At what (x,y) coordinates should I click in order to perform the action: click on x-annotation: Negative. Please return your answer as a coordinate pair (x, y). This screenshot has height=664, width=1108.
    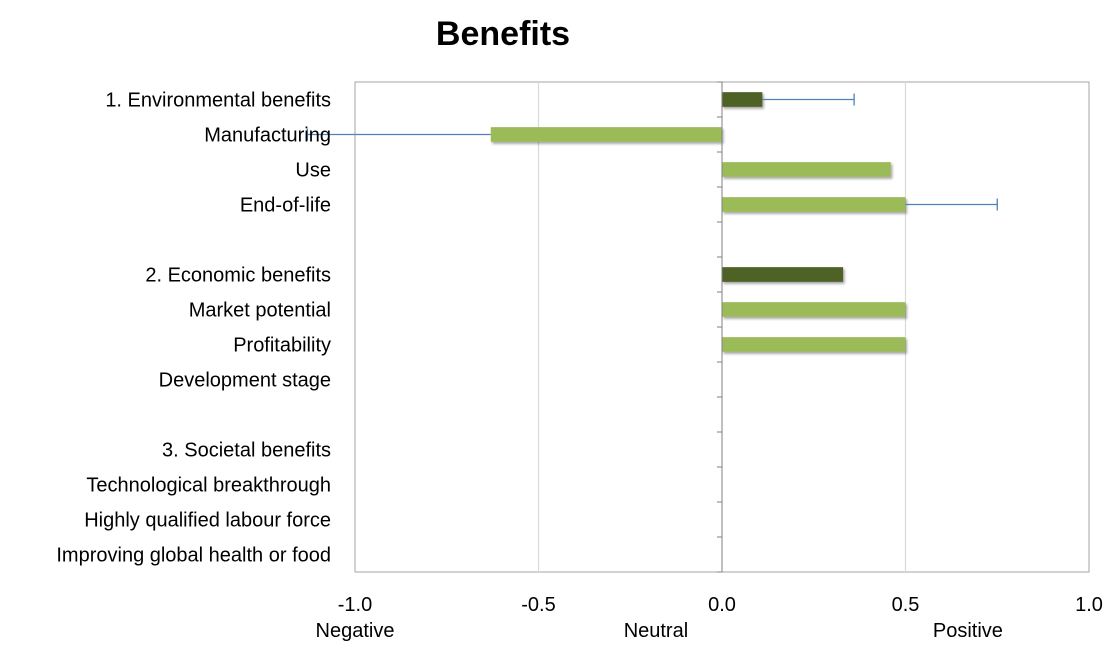
    Looking at the image, I should click on (355, 631).